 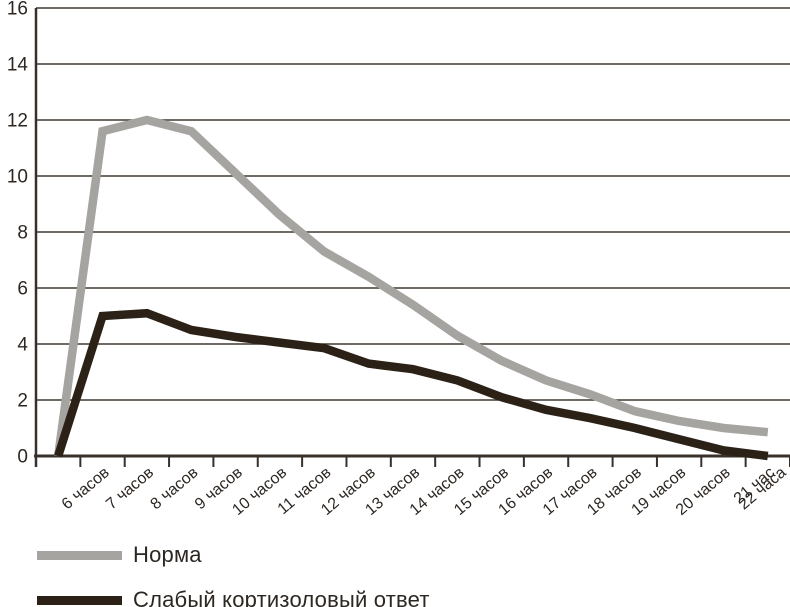 I want to click on legend-label-weak-cortisol: Слабый кортизоловый ответ, so click(x=281, y=597).